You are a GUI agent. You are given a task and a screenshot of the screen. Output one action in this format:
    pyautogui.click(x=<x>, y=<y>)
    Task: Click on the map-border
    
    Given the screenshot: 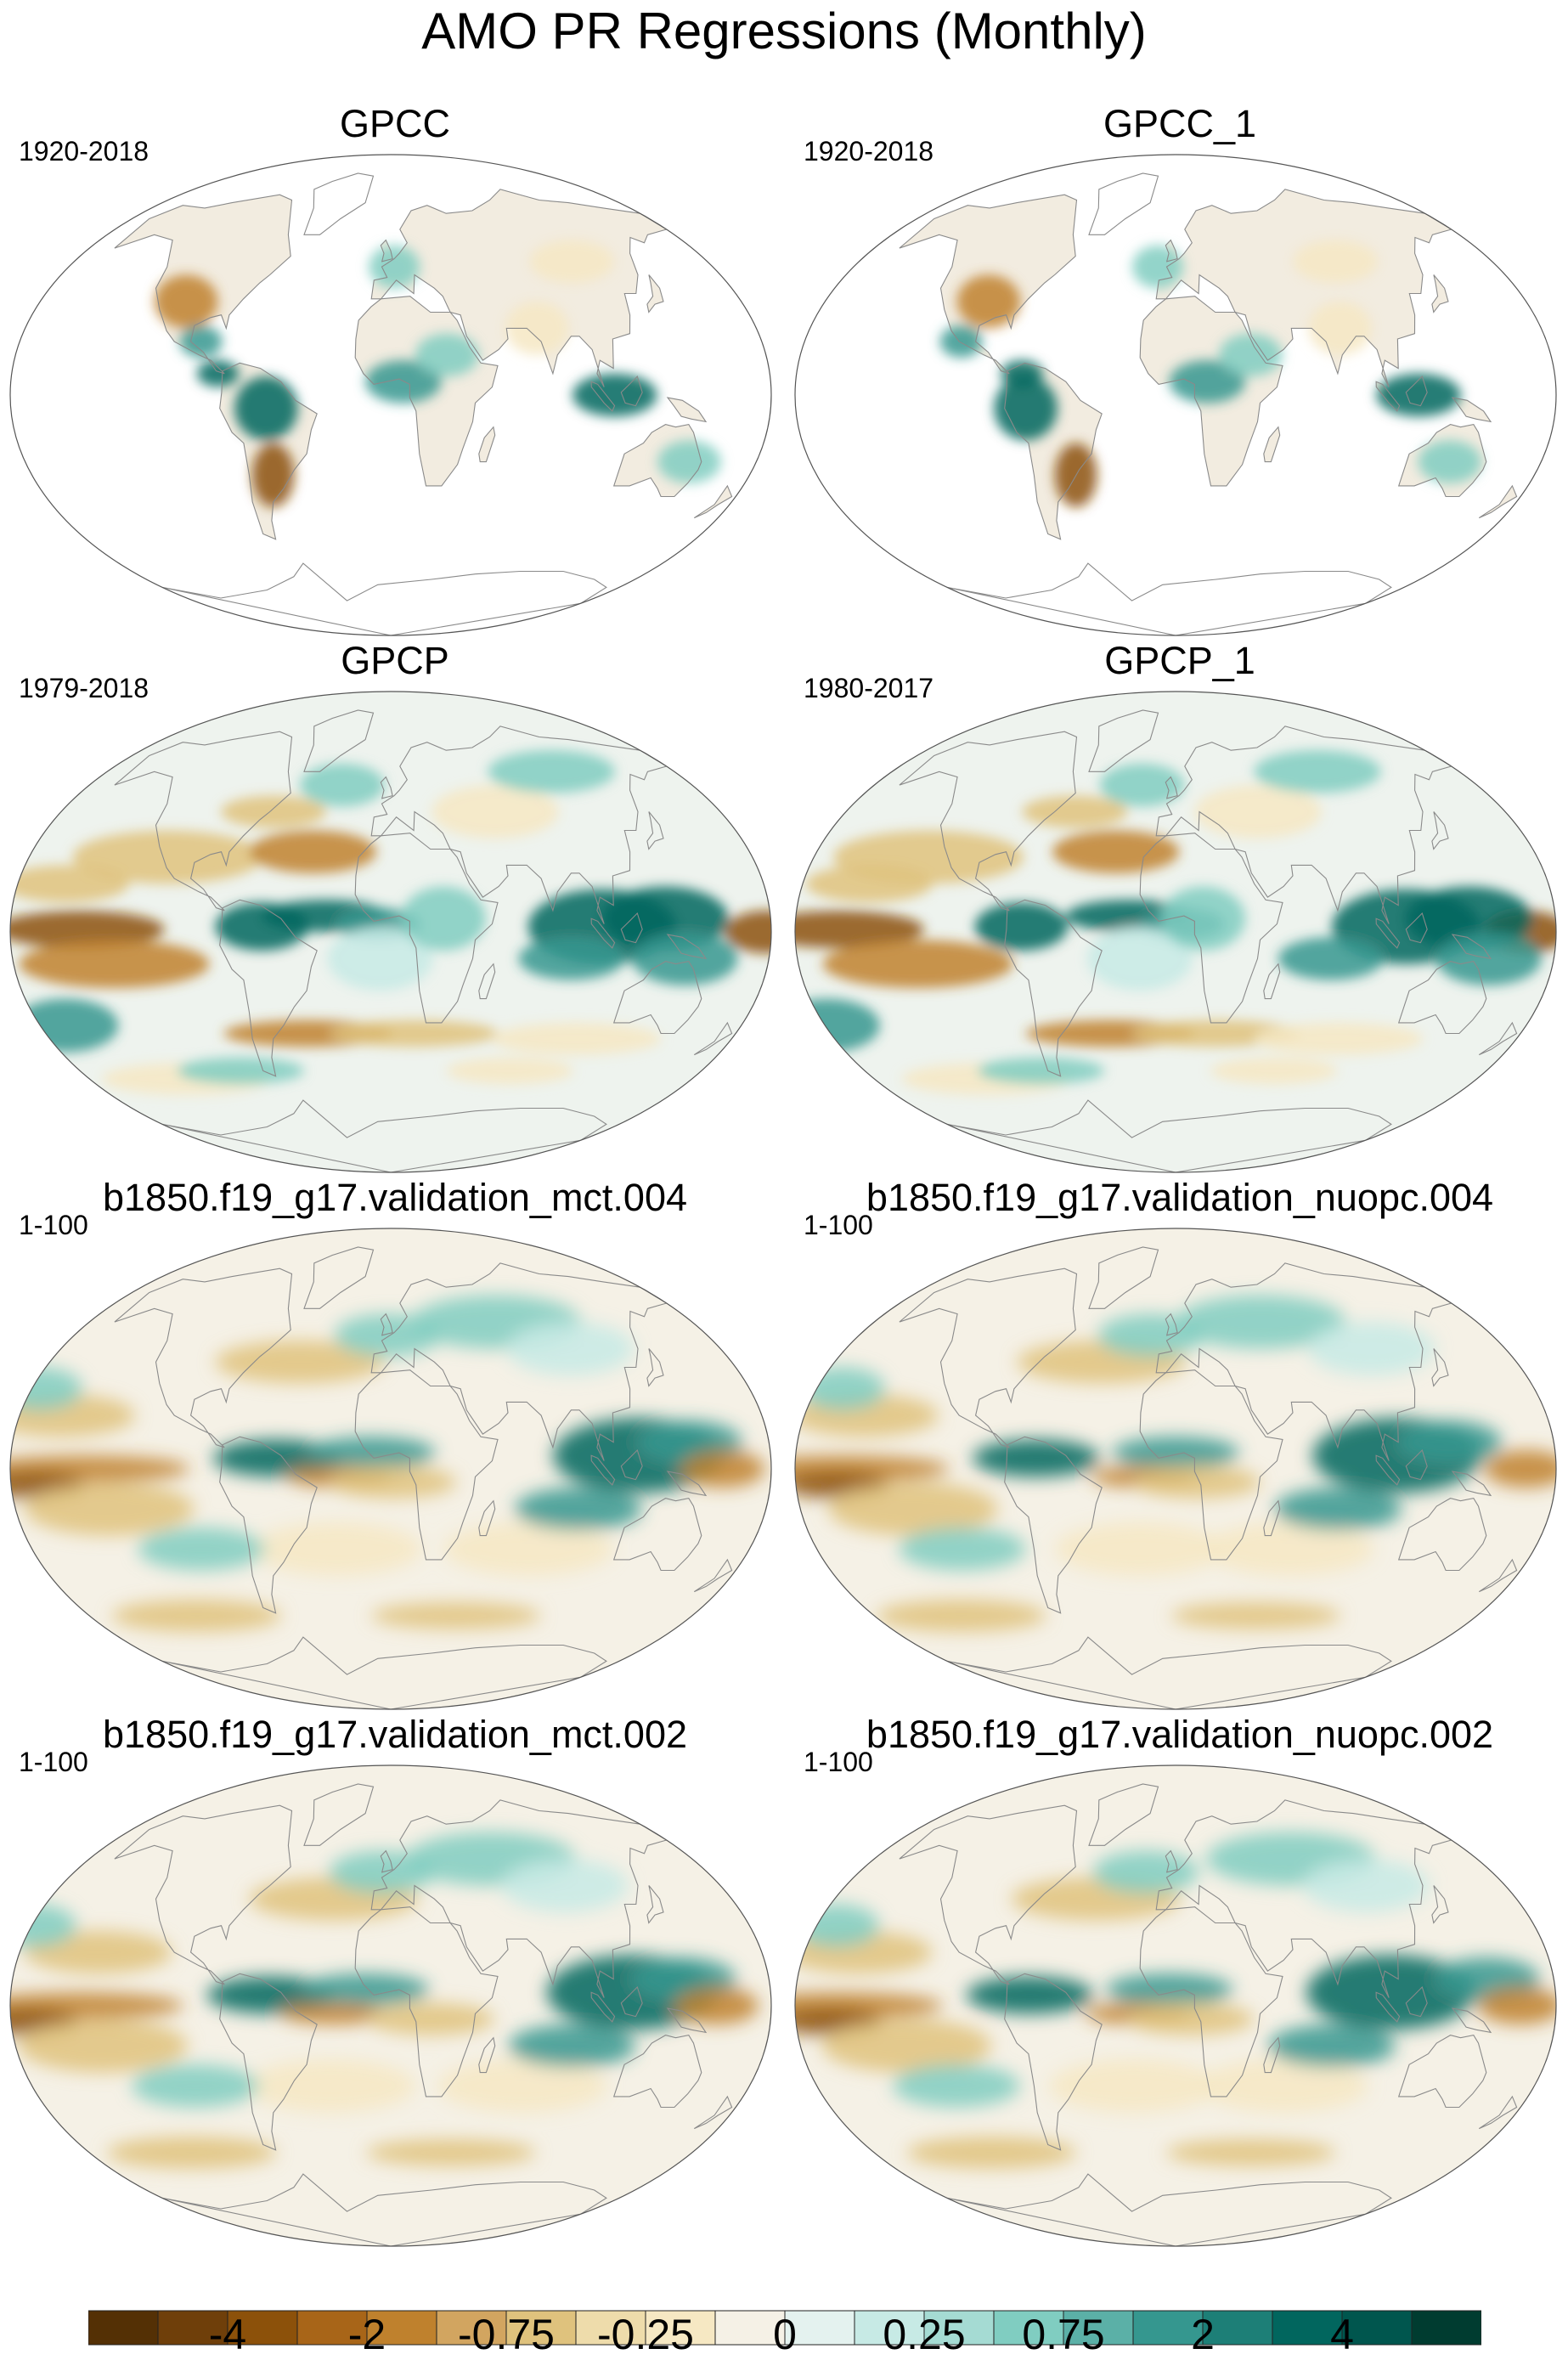 What is the action you would take?
    pyautogui.click(x=391, y=1469)
    